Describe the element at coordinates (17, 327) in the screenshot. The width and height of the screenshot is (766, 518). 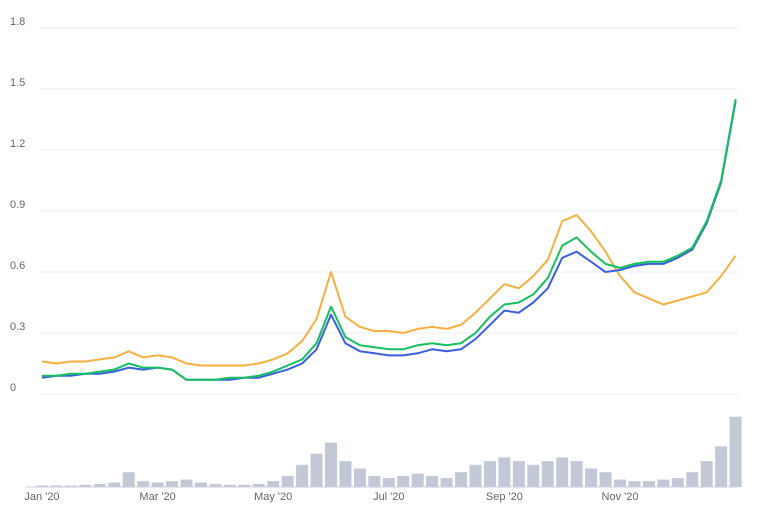
I see `y-tick-label: 0.3` at that location.